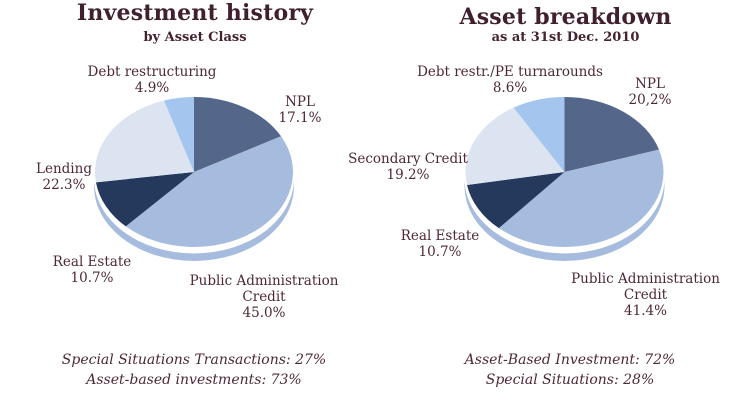 The height and width of the screenshot is (400, 754). I want to click on slice-label-npl: NPL 17.1%, so click(300, 110).